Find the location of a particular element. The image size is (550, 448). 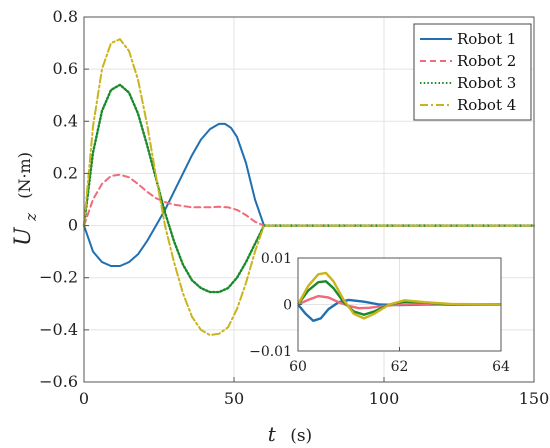

y-axis-label: U z (N·m) is located at coordinates (26, 199).